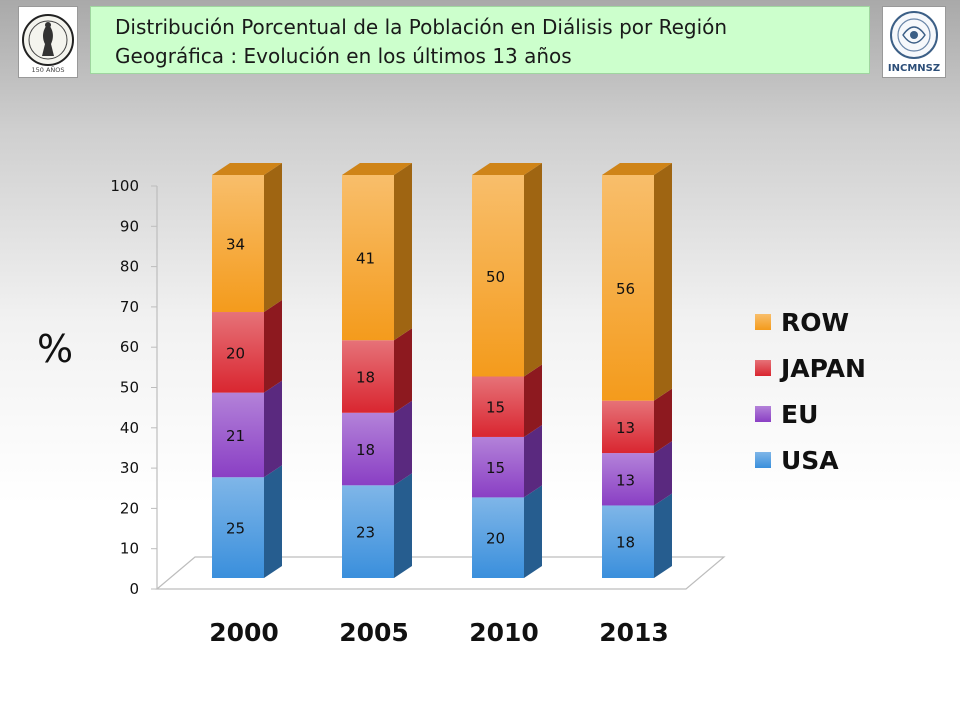 This screenshot has width=960, height=720. I want to click on legend-label: USA, so click(810, 460).